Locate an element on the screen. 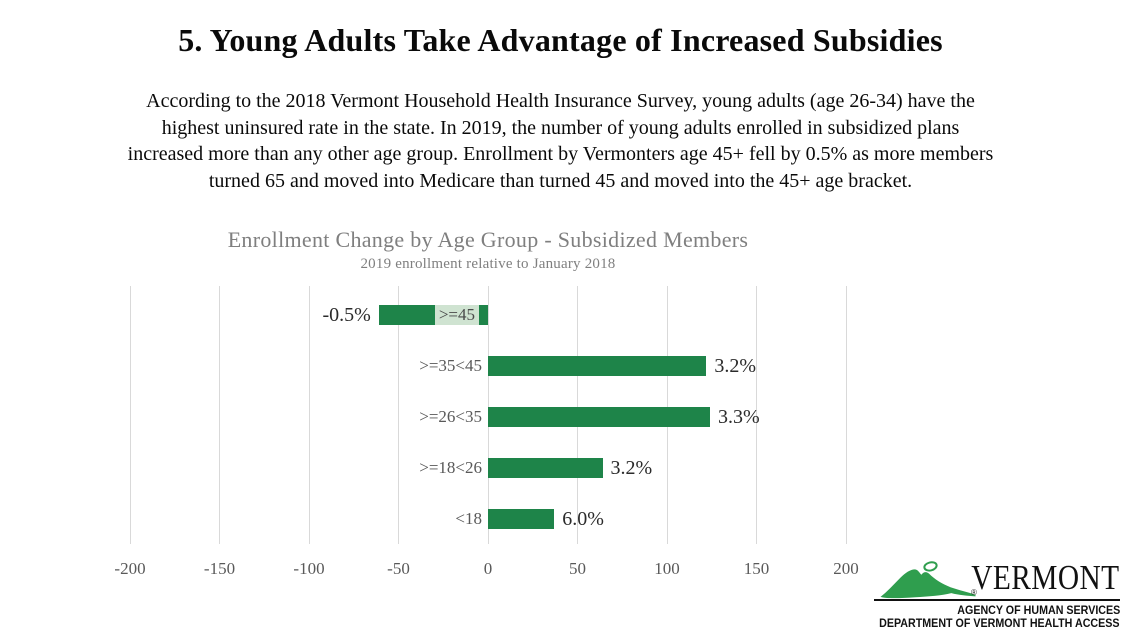 The width and height of the screenshot is (1121, 636). bar-category-label: >=18<26 is located at coordinates (450, 467).